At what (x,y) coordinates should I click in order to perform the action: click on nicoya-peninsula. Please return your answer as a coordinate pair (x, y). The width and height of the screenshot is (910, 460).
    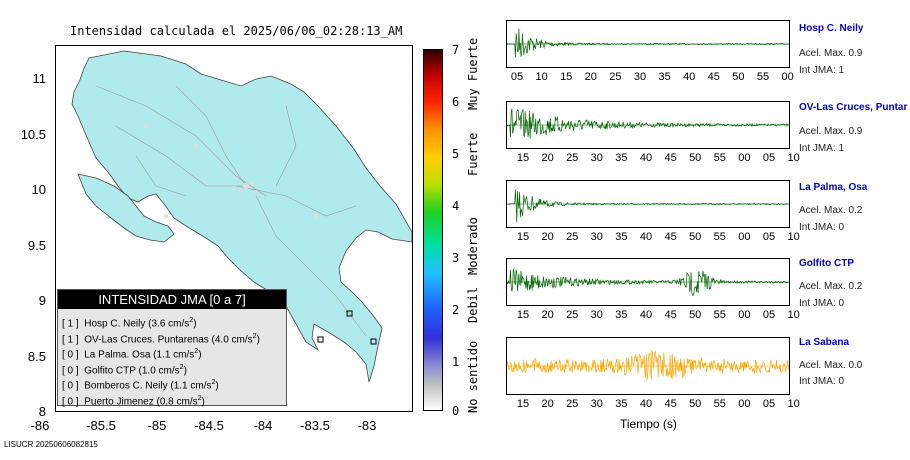
    Looking at the image, I should click on (126, 208).